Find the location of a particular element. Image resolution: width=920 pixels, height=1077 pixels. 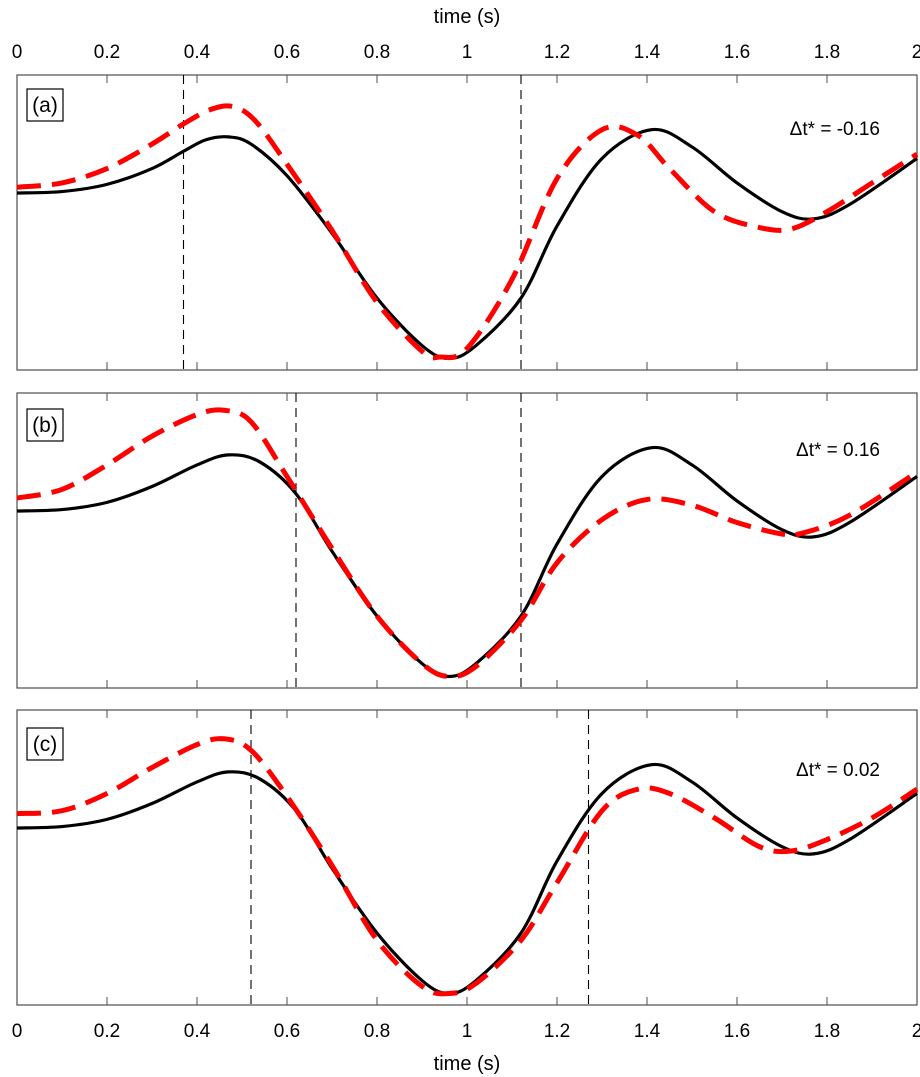

top-axis-title: time (s) is located at coordinates (467, 17).